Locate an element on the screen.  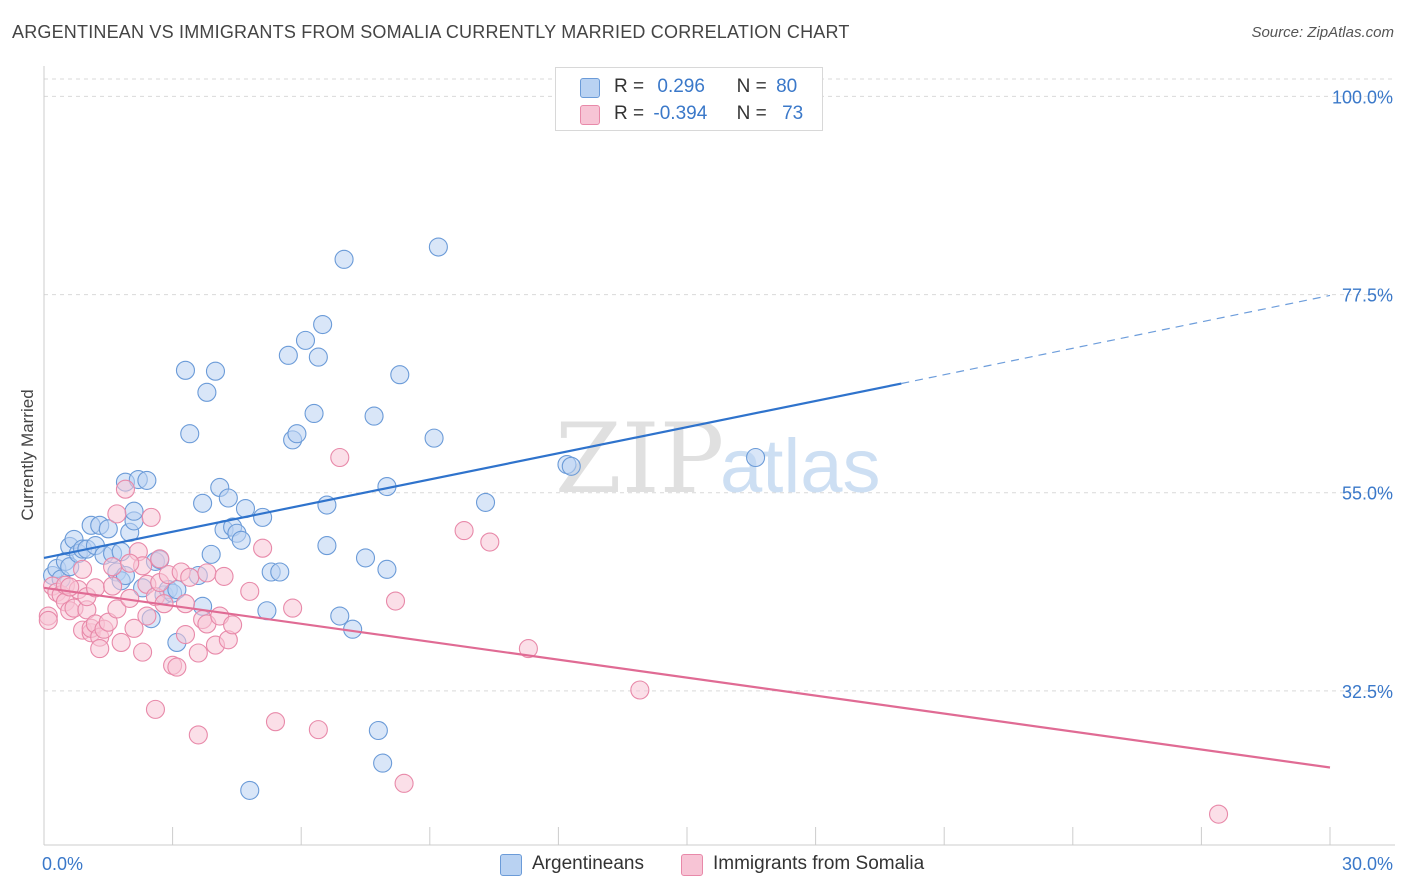
y-tick-label: 55.0% is located at coordinates (1367, 494).